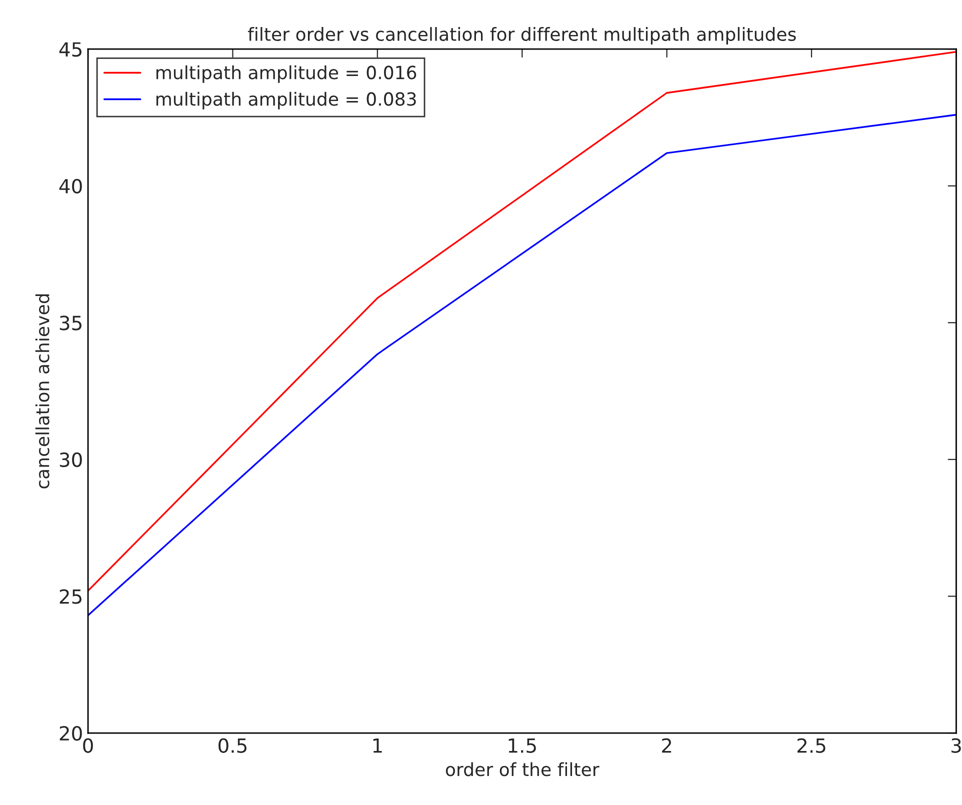 The height and width of the screenshot is (805, 962). What do you see at coordinates (232, 745) in the screenshot?
I see `x-tick-label: 0.5` at bounding box center [232, 745].